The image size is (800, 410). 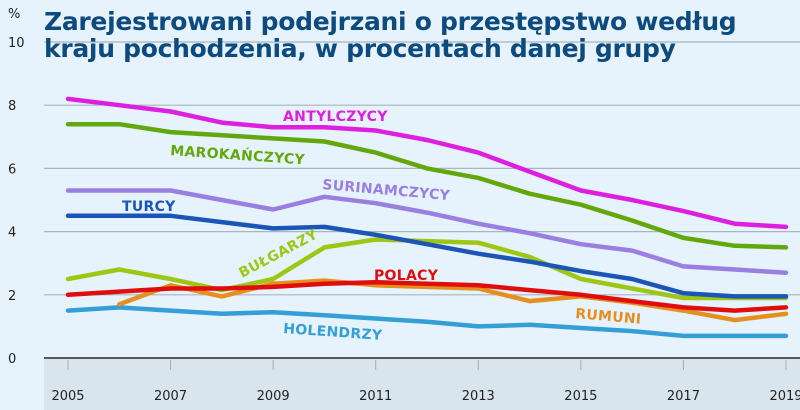 What do you see at coordinates (14, 14) in the screenshot?
I see `y-axis-unit: %` at bounding box center [14, 14].